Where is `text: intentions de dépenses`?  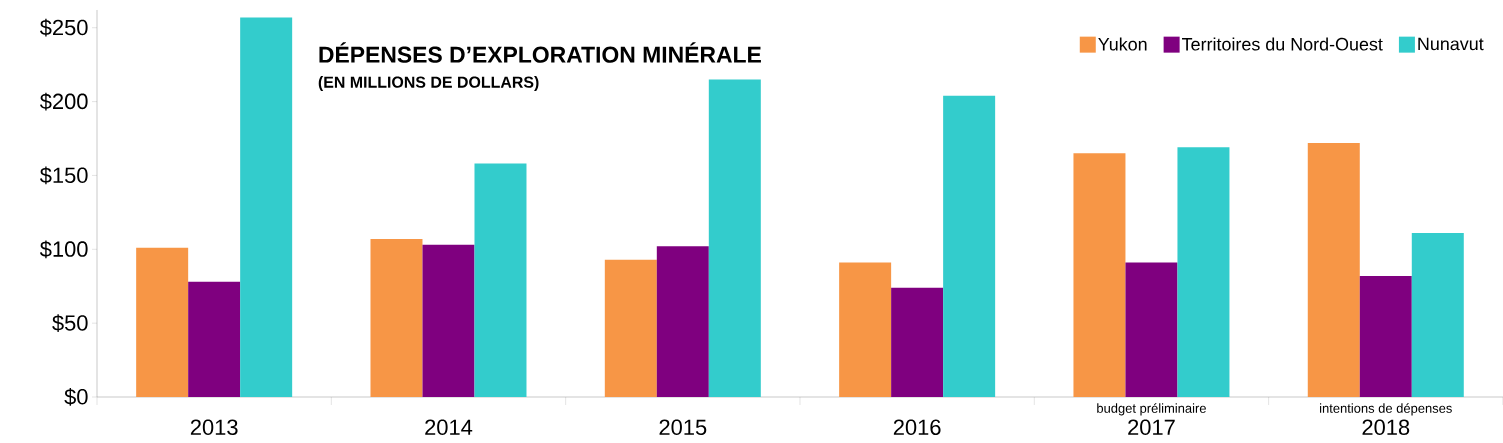 text: intentions de dépenses is located at coordinates (1386, 409).